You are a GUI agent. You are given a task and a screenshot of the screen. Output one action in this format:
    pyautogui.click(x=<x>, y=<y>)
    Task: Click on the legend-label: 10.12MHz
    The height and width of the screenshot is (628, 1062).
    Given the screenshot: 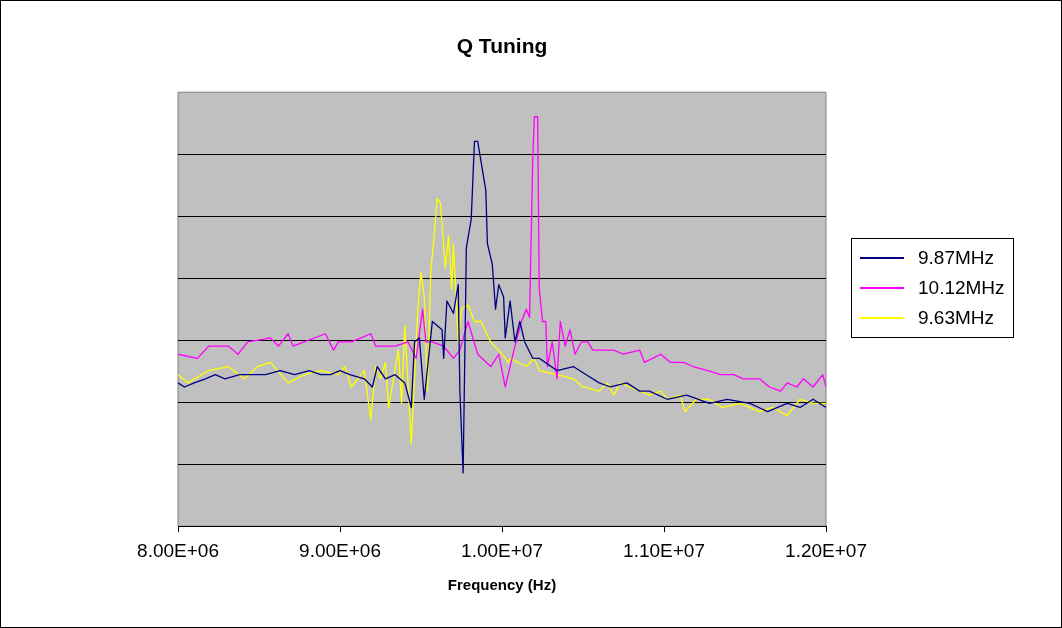 What is the action you would take?
    pyautogui.click(x=961, y=288)
    